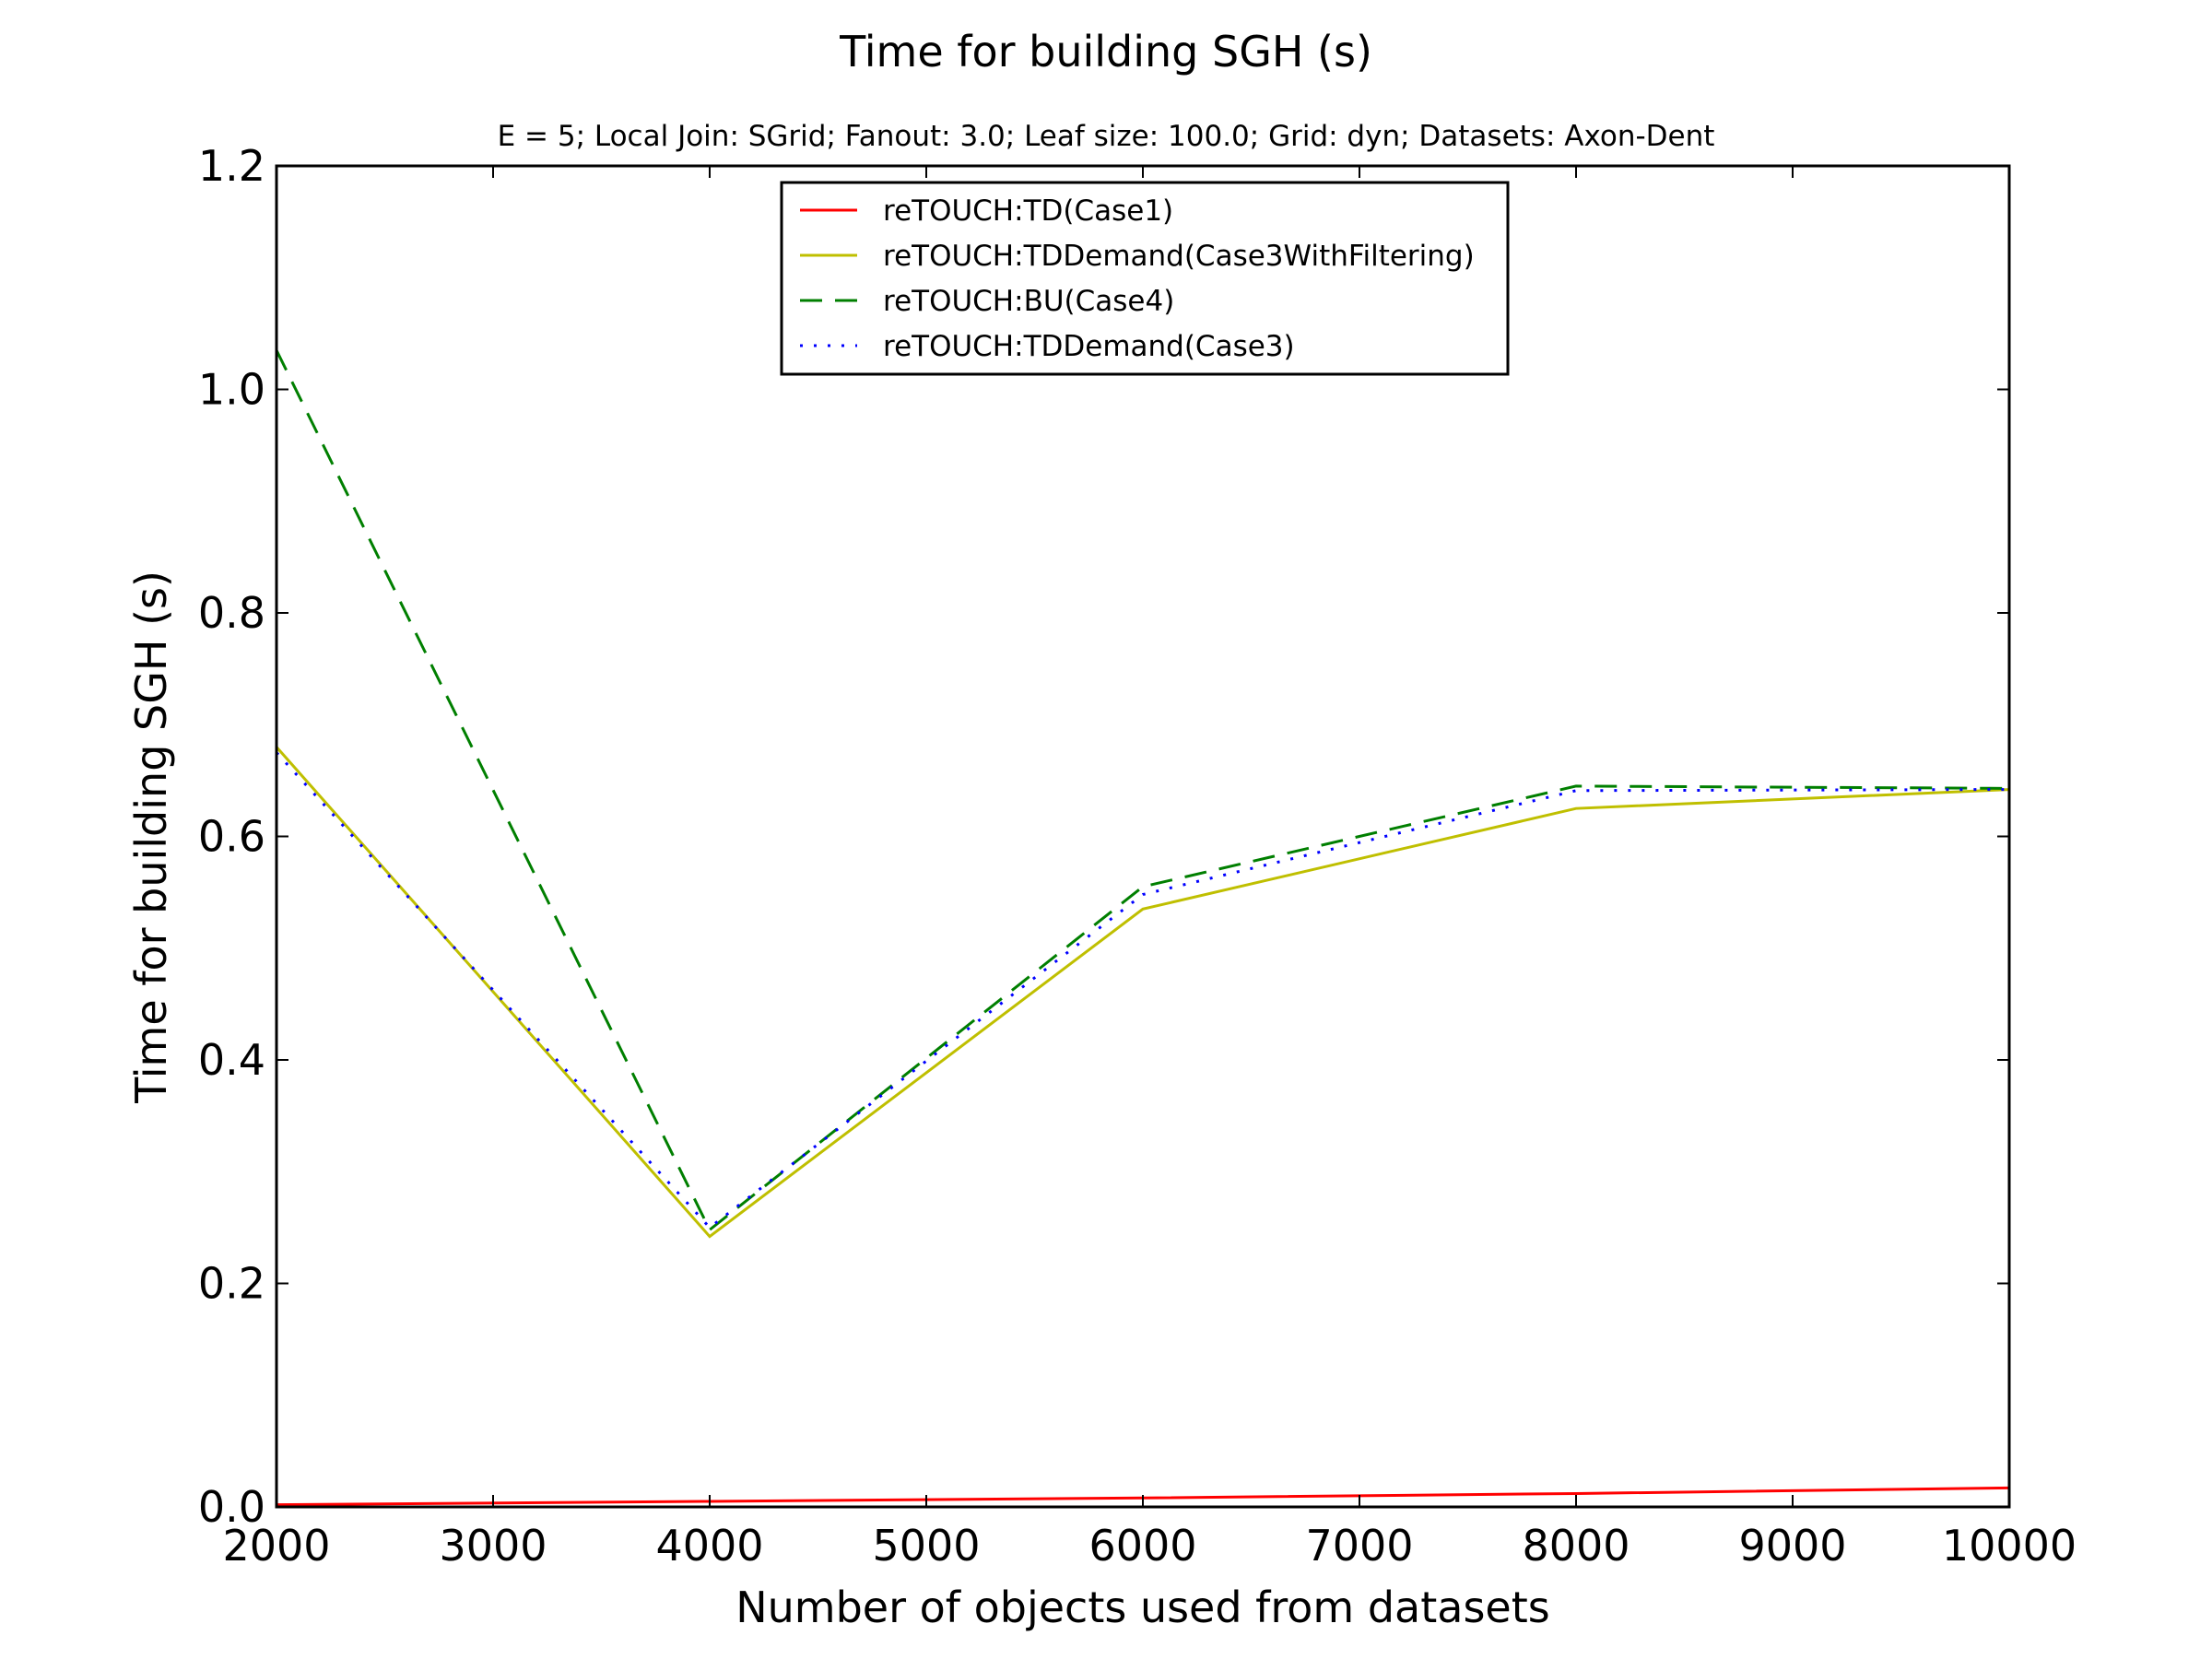 The image size is (2212, 1659). What do you see at coordinates (2009, 1546) in the screenshot?
I see `x-tick-label-10000: 10000` at bounding box center [2009, 1546].